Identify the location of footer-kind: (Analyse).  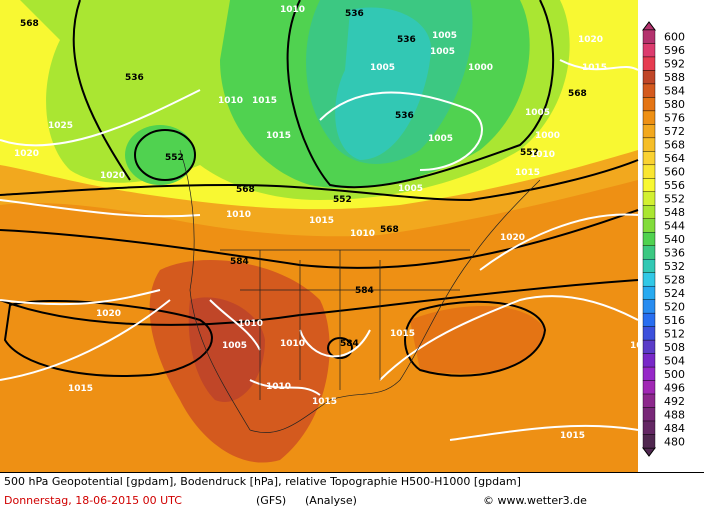
(331, 500).